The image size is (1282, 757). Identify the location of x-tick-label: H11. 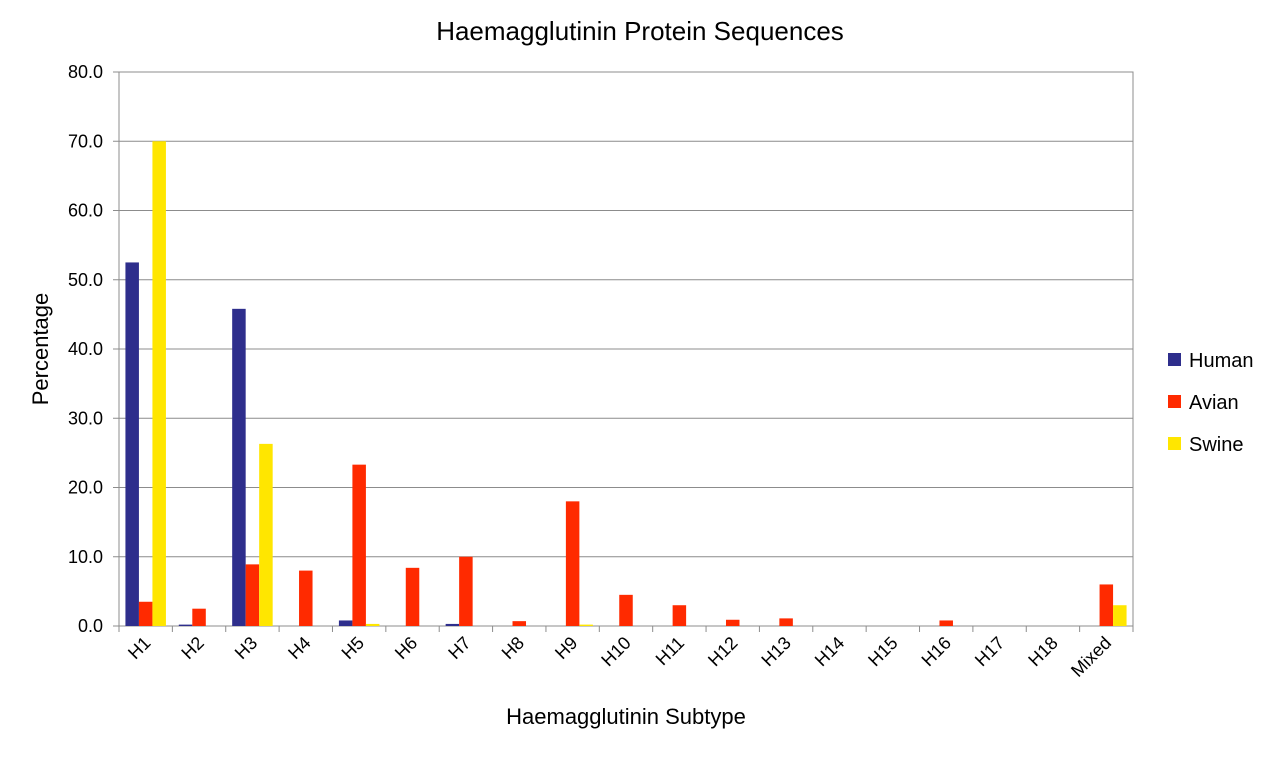
(670, 651).